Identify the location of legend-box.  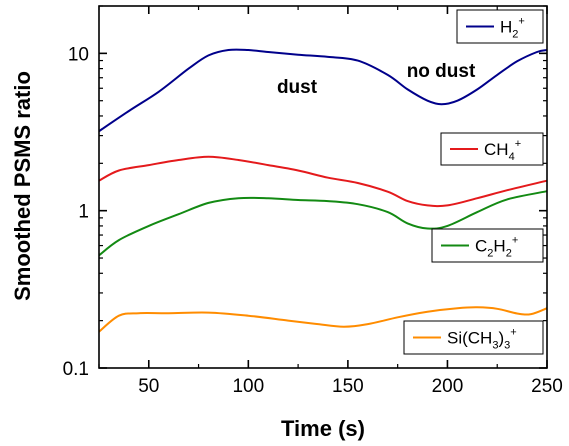
(473, 337).